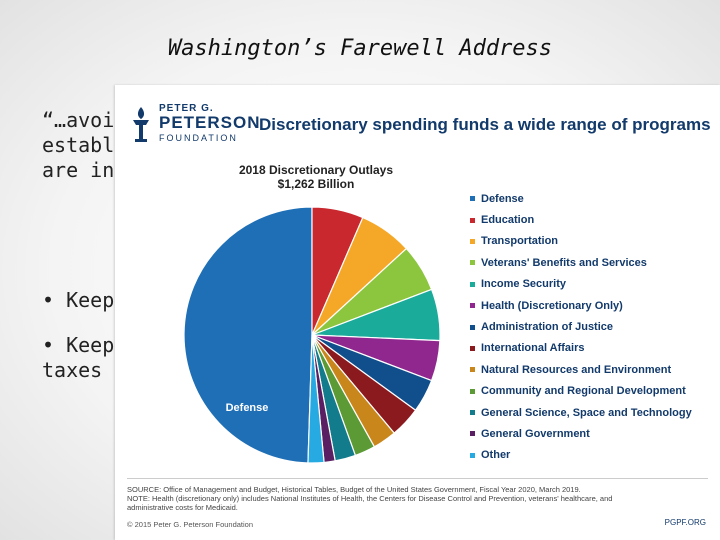 The width and height of the screenshot is (720, 540). What do you see at coordinates (186, 108) in the screenshot?
I see `logo-line1: PETER G.` at bounding box center [186, 108].